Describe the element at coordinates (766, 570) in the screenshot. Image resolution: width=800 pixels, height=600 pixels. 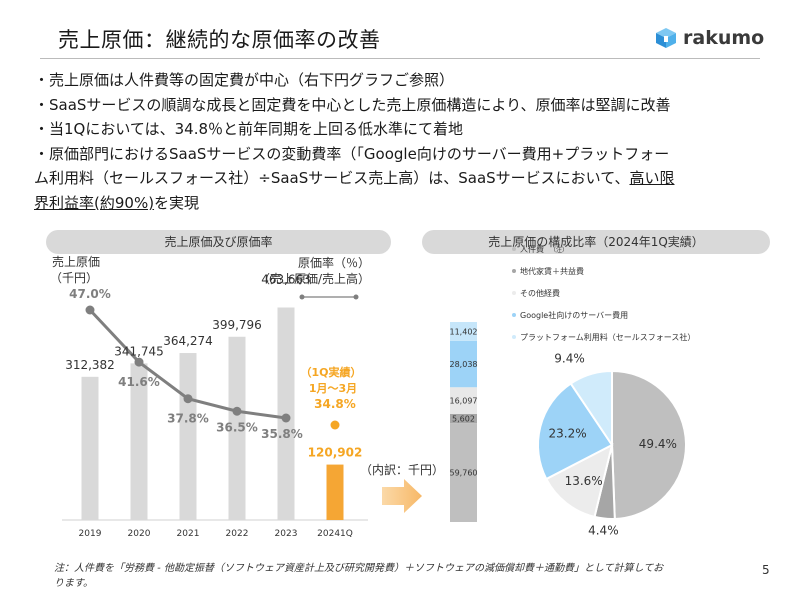
I see `page-number: 5` at that location.